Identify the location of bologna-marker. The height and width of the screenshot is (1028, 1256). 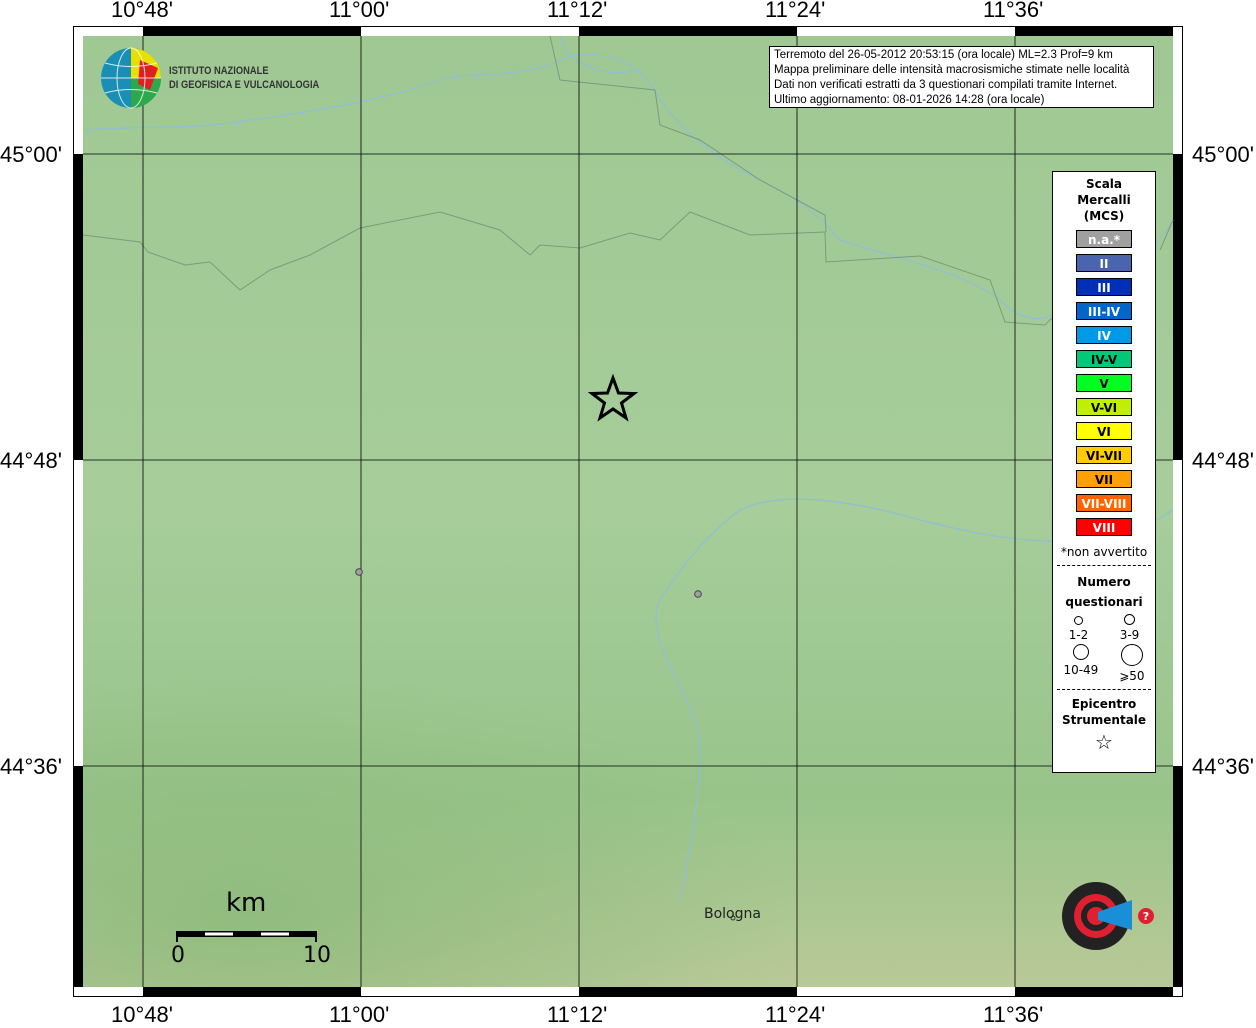
(733, 918).